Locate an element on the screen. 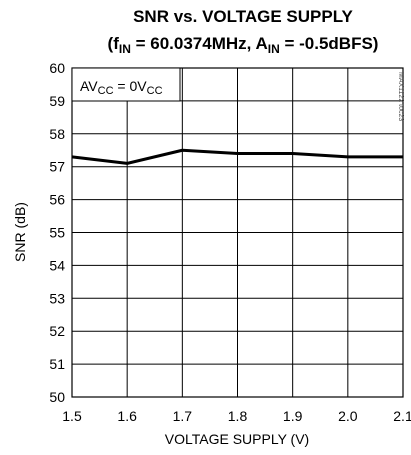 The width and height of the screenshot is (411, 455). y-tick-label: 54 is located at coordinates (57, 265).